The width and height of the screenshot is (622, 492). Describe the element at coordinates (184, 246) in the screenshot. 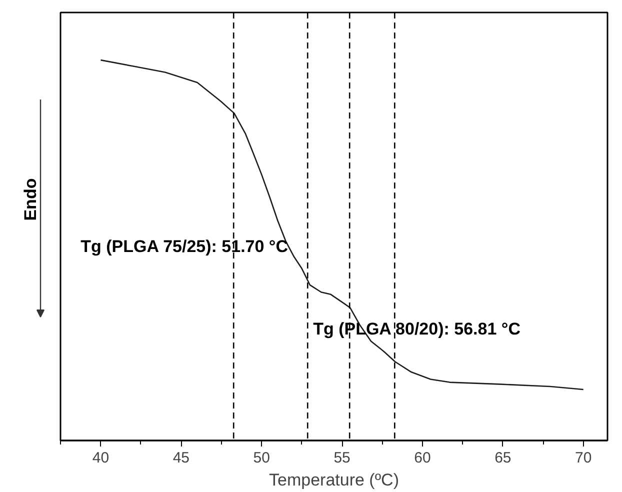

I see `annotation: Tg (PLGA 75/25): 51.70 °C` at that location.